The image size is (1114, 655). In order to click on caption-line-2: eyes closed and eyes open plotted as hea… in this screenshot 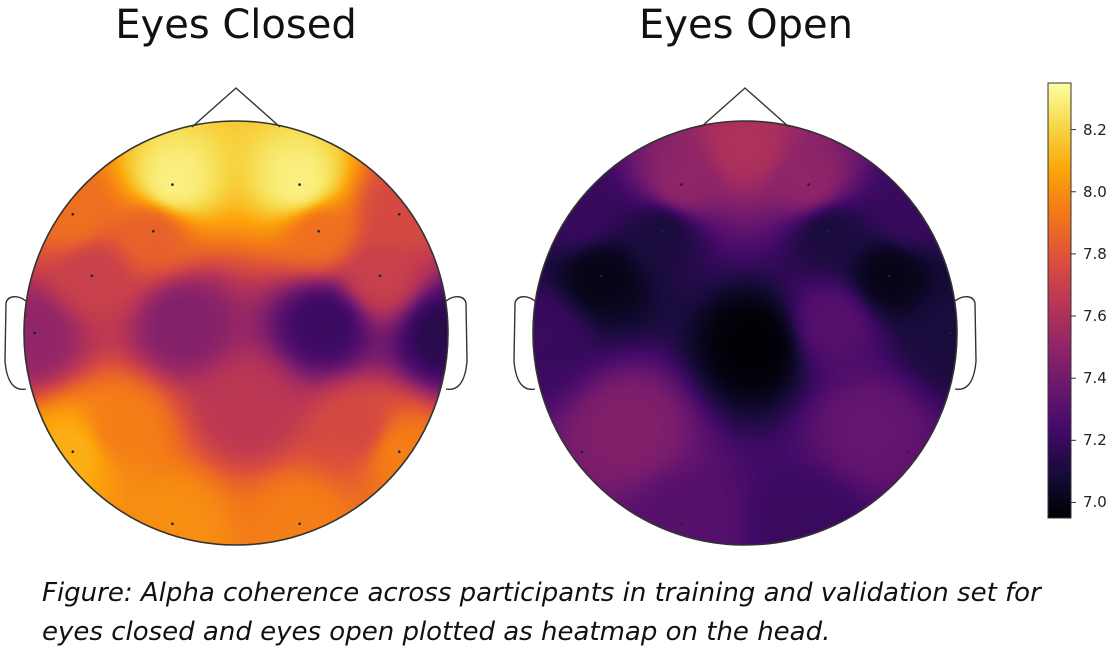, I will do `click(436, 632)`.